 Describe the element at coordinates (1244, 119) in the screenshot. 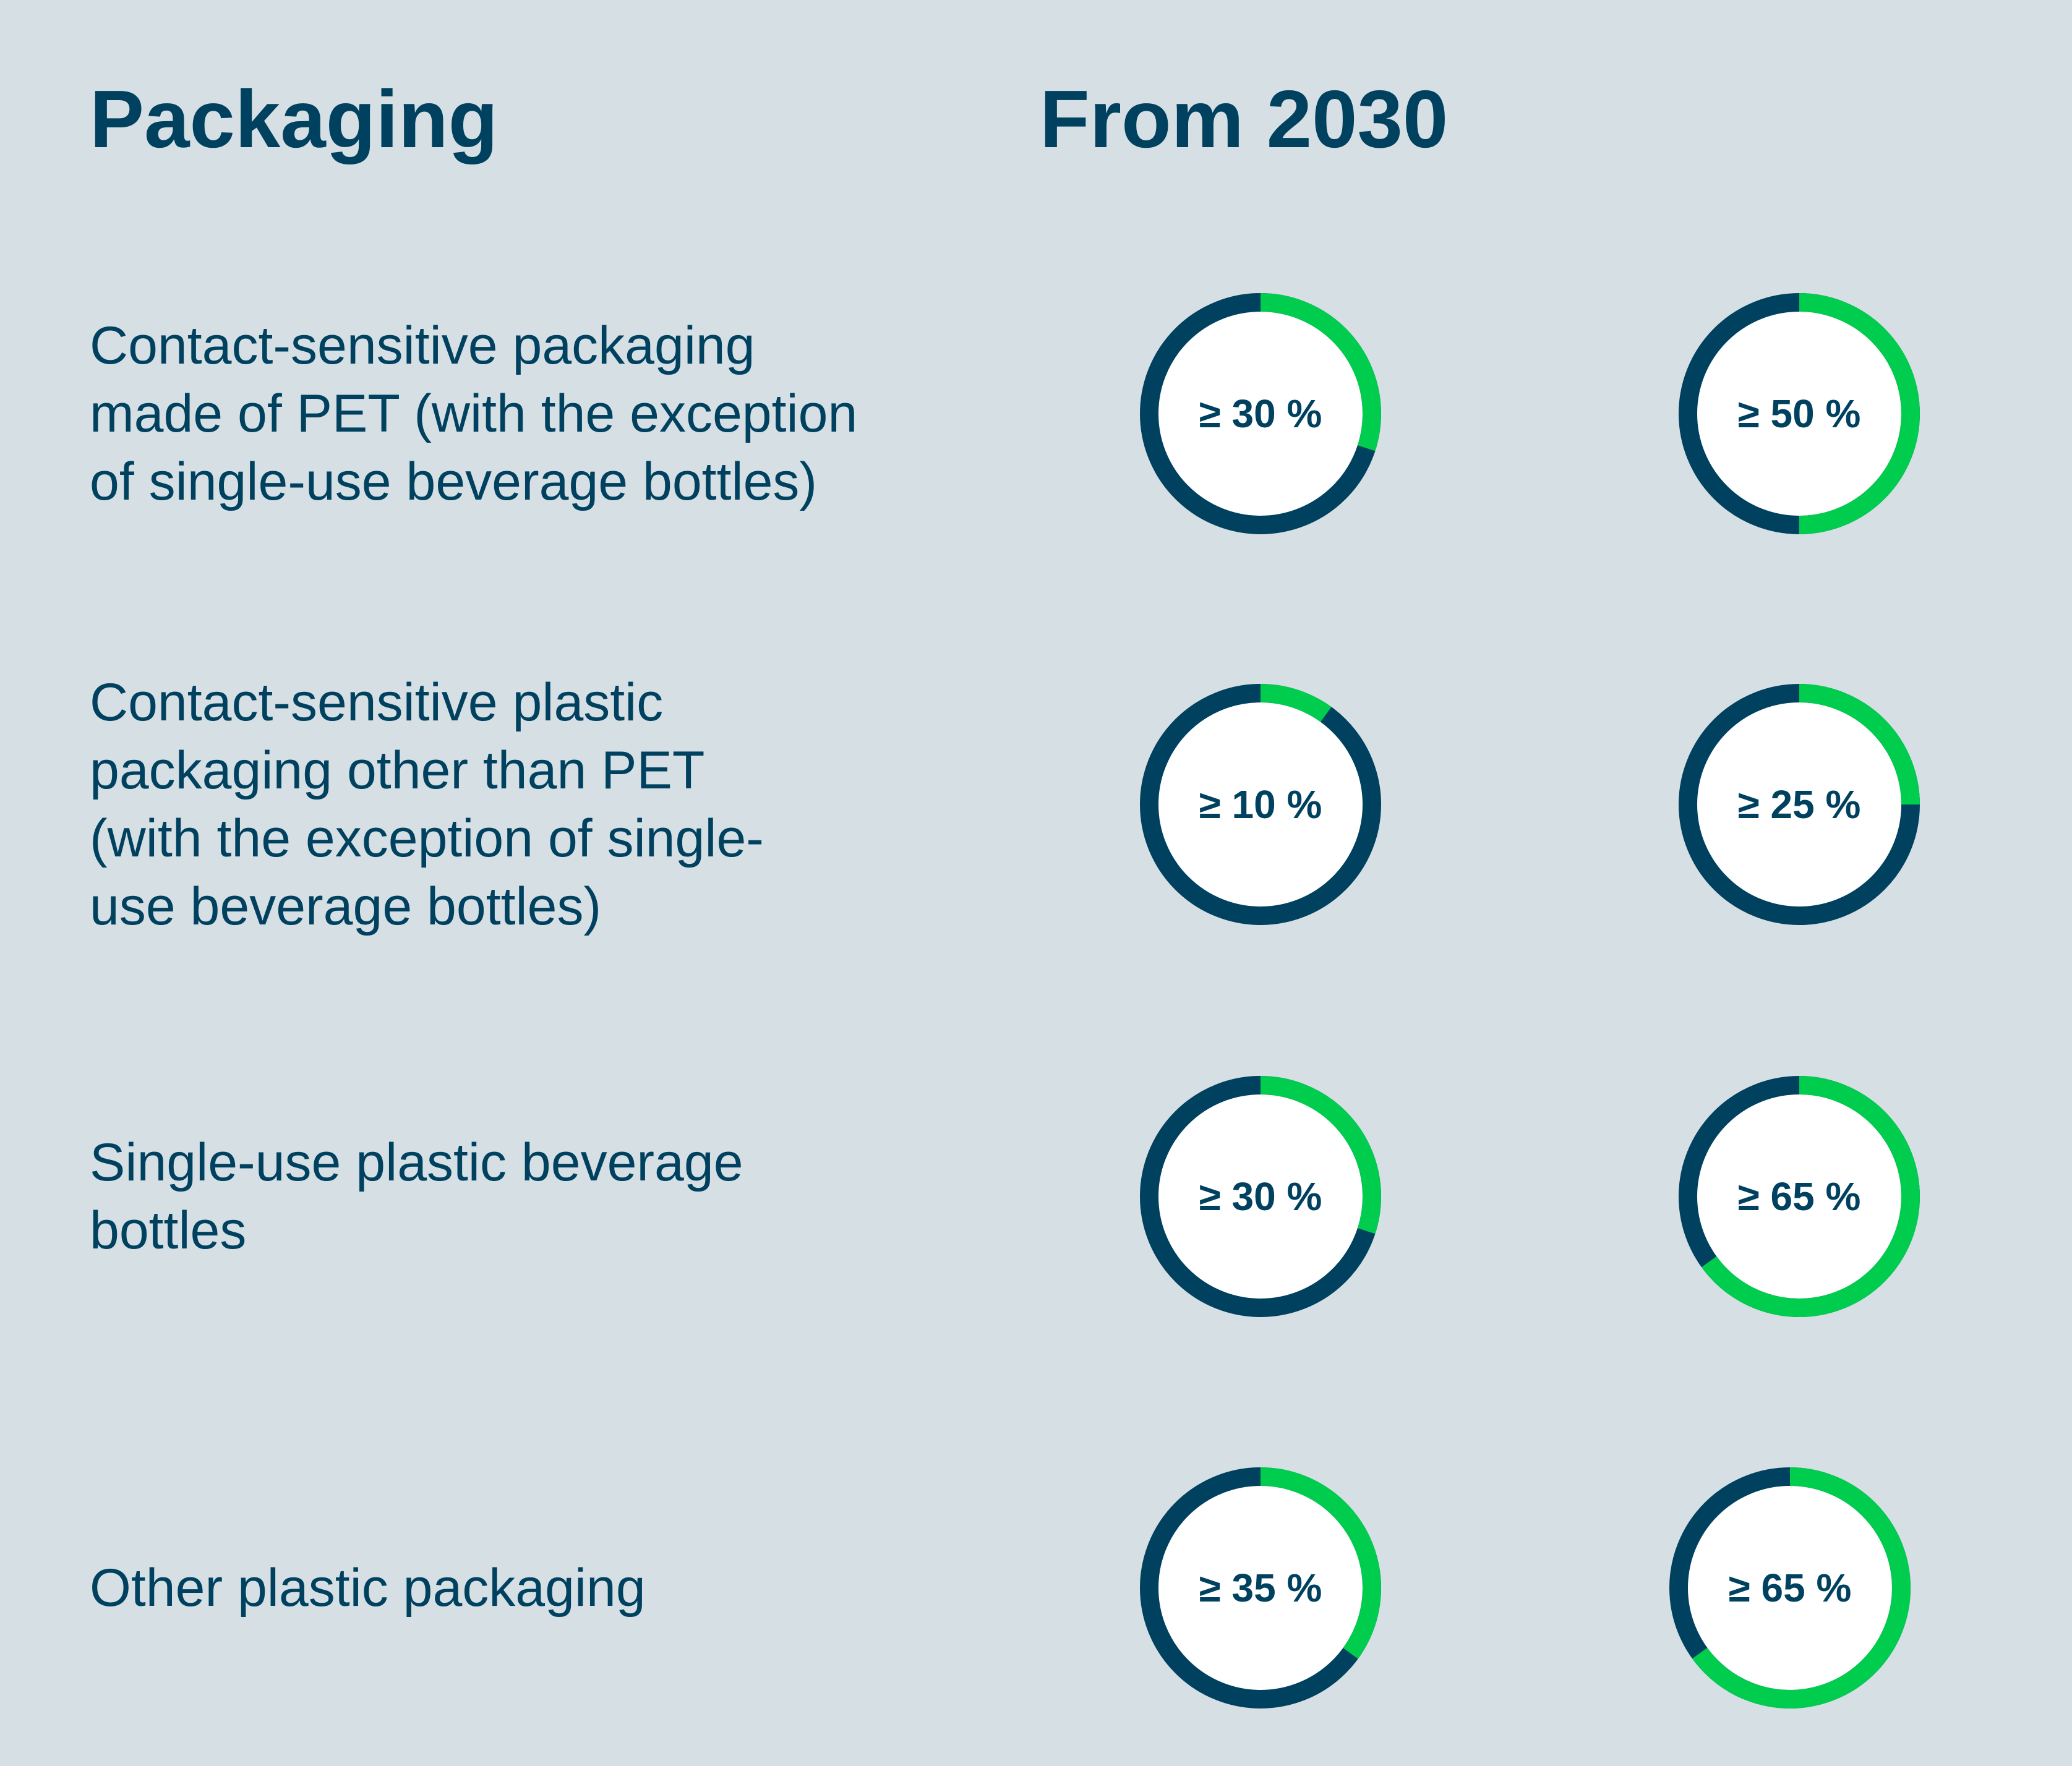

I see `column-header-from-2030: From 2030` at that location.